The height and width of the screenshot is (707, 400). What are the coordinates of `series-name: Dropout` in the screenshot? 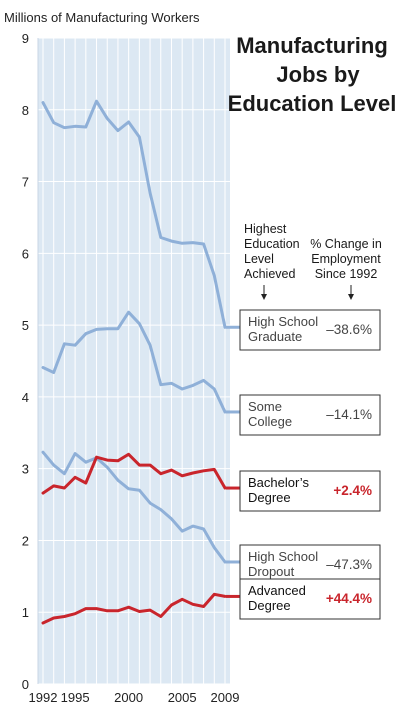 It's located at (271, 571).